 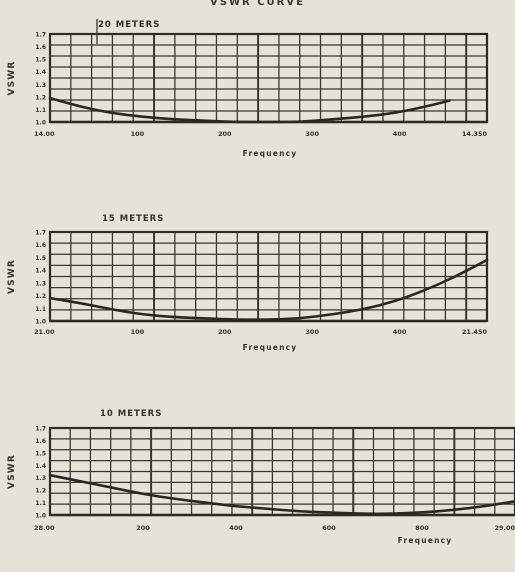 I want to click on x-tick-label: 21.450, so click(x=475, y=332).